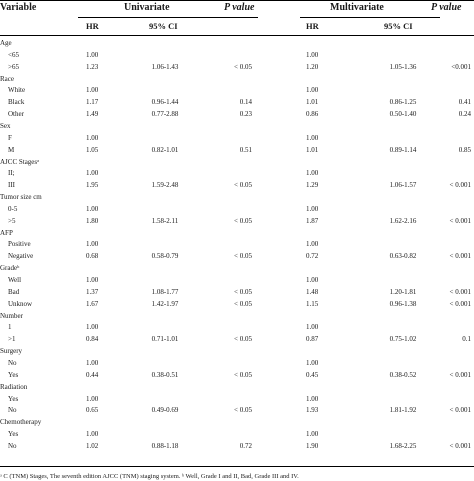  Describe the element at coordinates (92, 410) in the screenshot. I see `hr-univariate: 0.65` at that location.